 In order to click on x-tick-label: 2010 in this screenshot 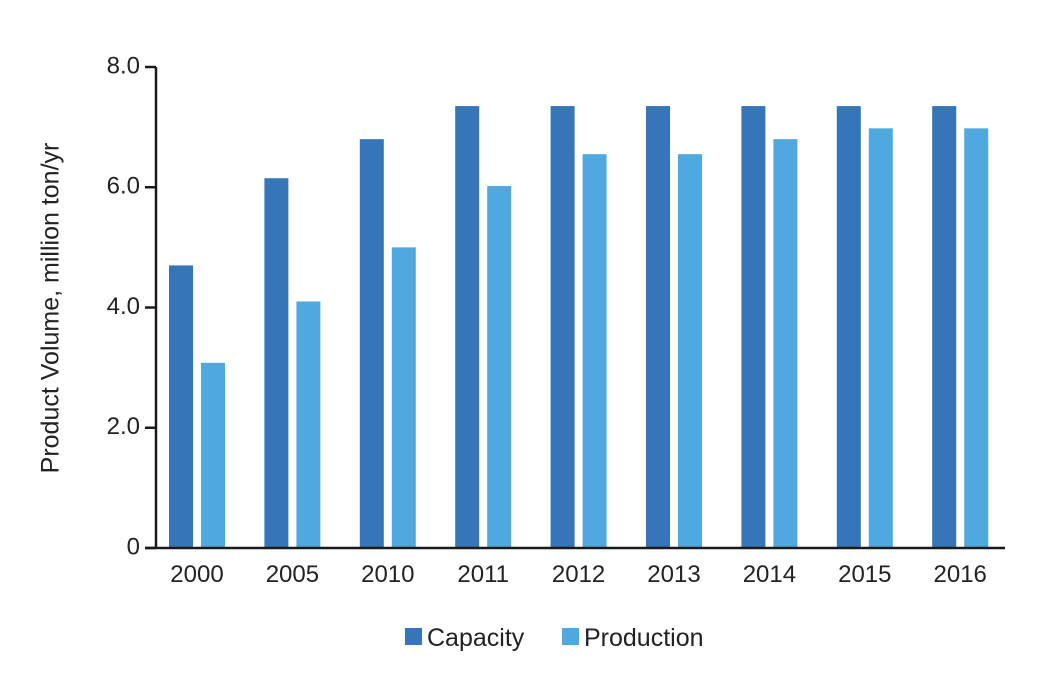, I will do `click(387, 574)`.